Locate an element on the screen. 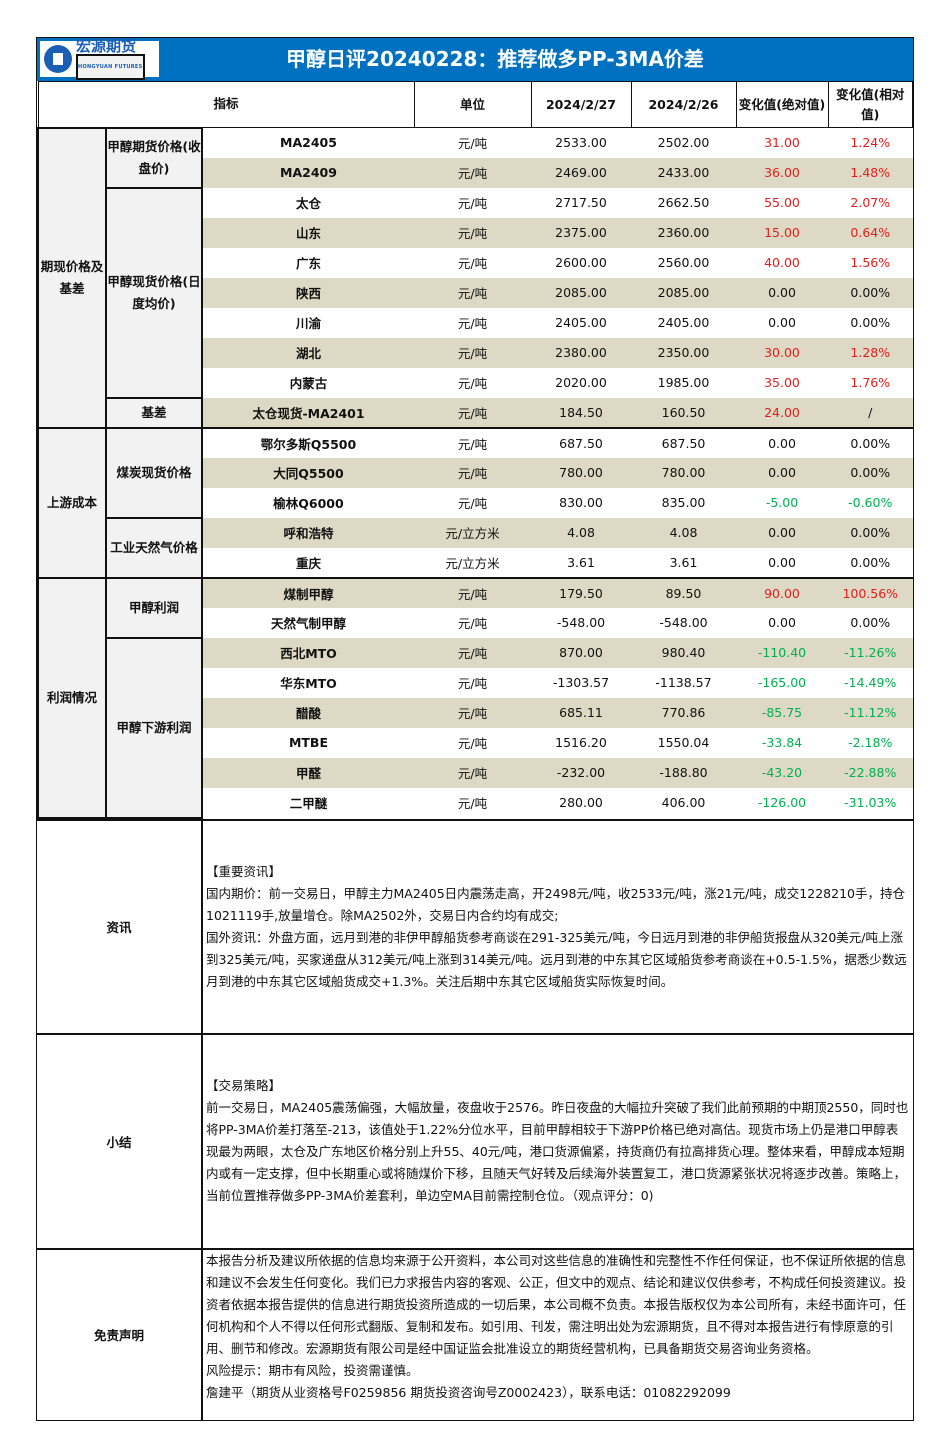  value-date1: 2085.00 is located at coordinates (581, 292).